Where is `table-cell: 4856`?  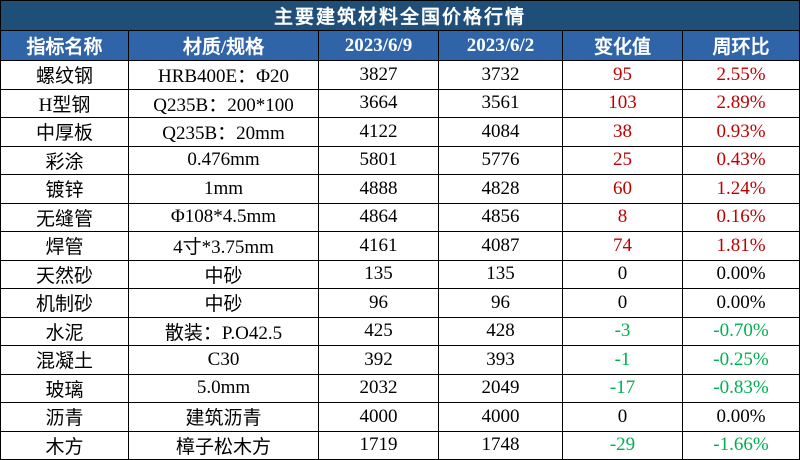 table-cell: 4856 is located at coordinates (500, 217).